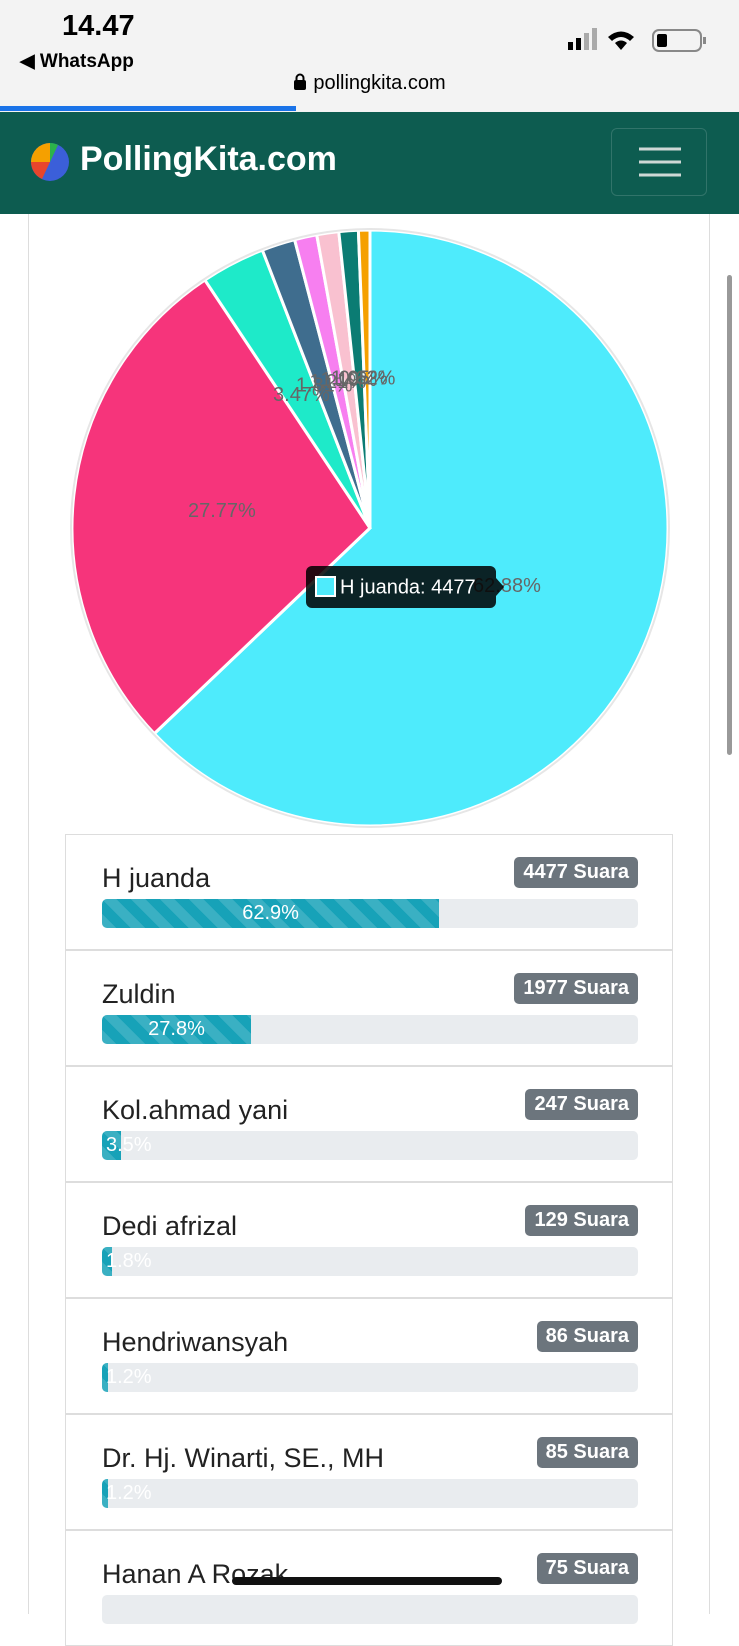 The height and width of the screenshot is (1646, 739). I want to click on loading-bar, so click(148, 108).